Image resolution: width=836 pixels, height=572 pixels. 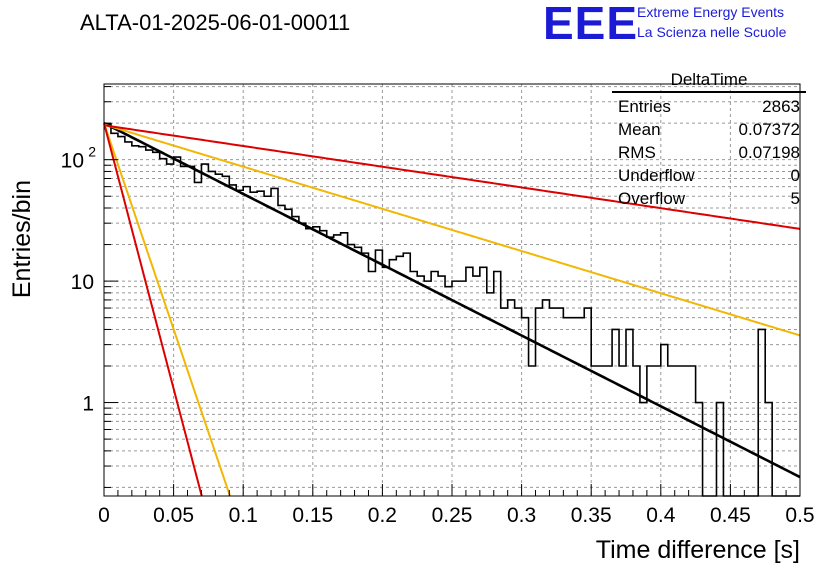 What do you see at coordinates (591, 24) in the screenshot?
I see `eee-logo: EEE` at bounding box center [591, 24].